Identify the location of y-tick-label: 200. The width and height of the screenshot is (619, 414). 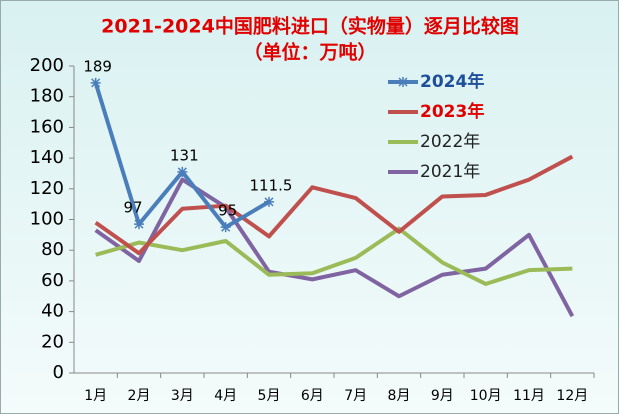
(47, 65).